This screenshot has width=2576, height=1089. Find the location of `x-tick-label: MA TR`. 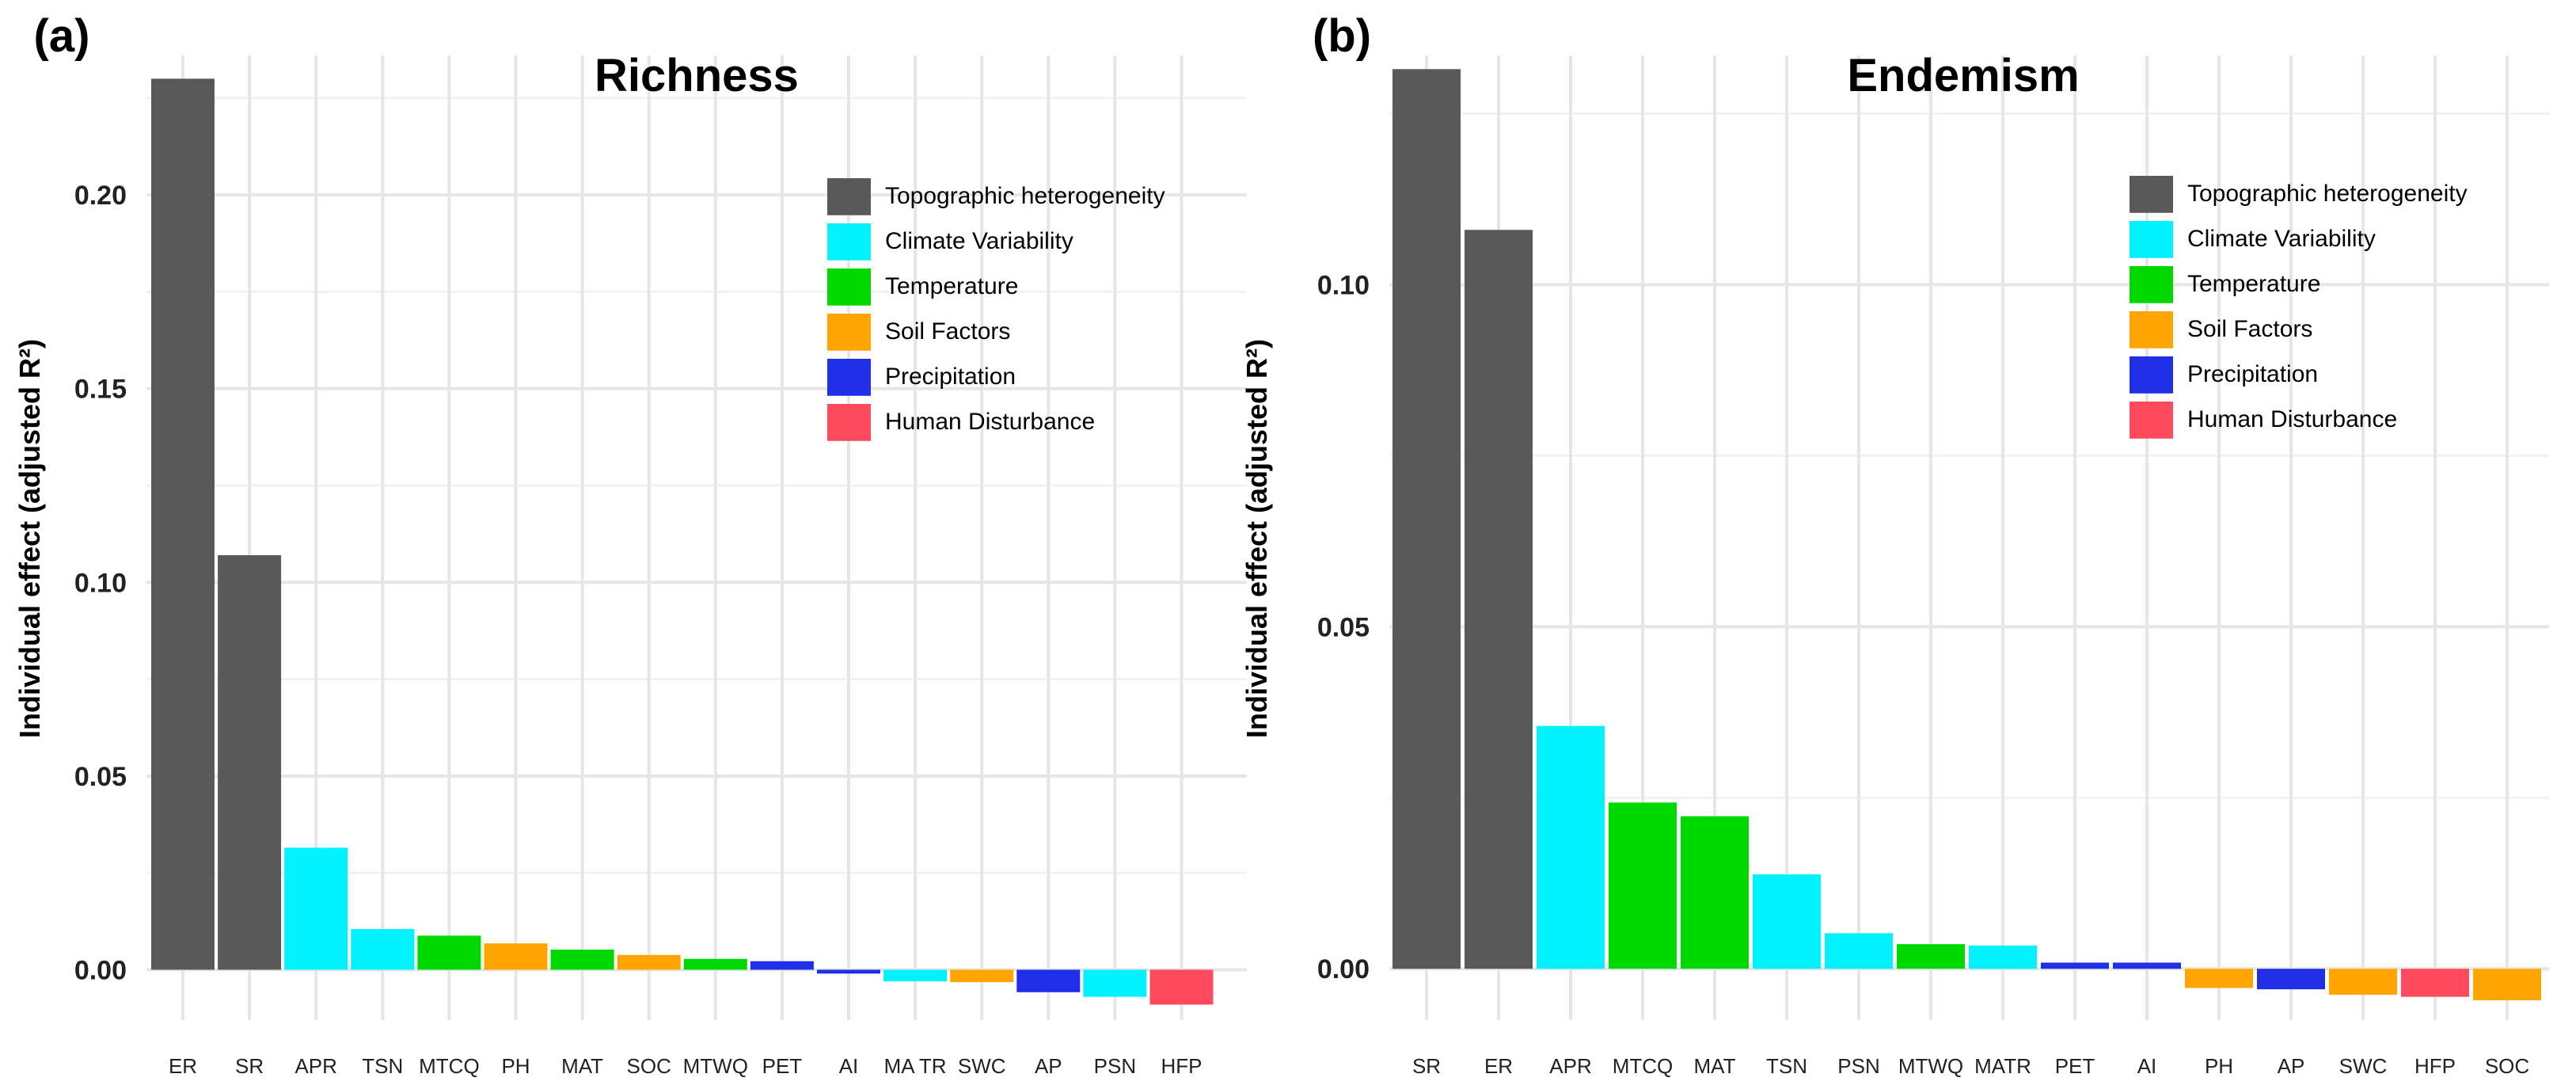

x-tick-label: MA TR is located at coordinates (916, 1066).